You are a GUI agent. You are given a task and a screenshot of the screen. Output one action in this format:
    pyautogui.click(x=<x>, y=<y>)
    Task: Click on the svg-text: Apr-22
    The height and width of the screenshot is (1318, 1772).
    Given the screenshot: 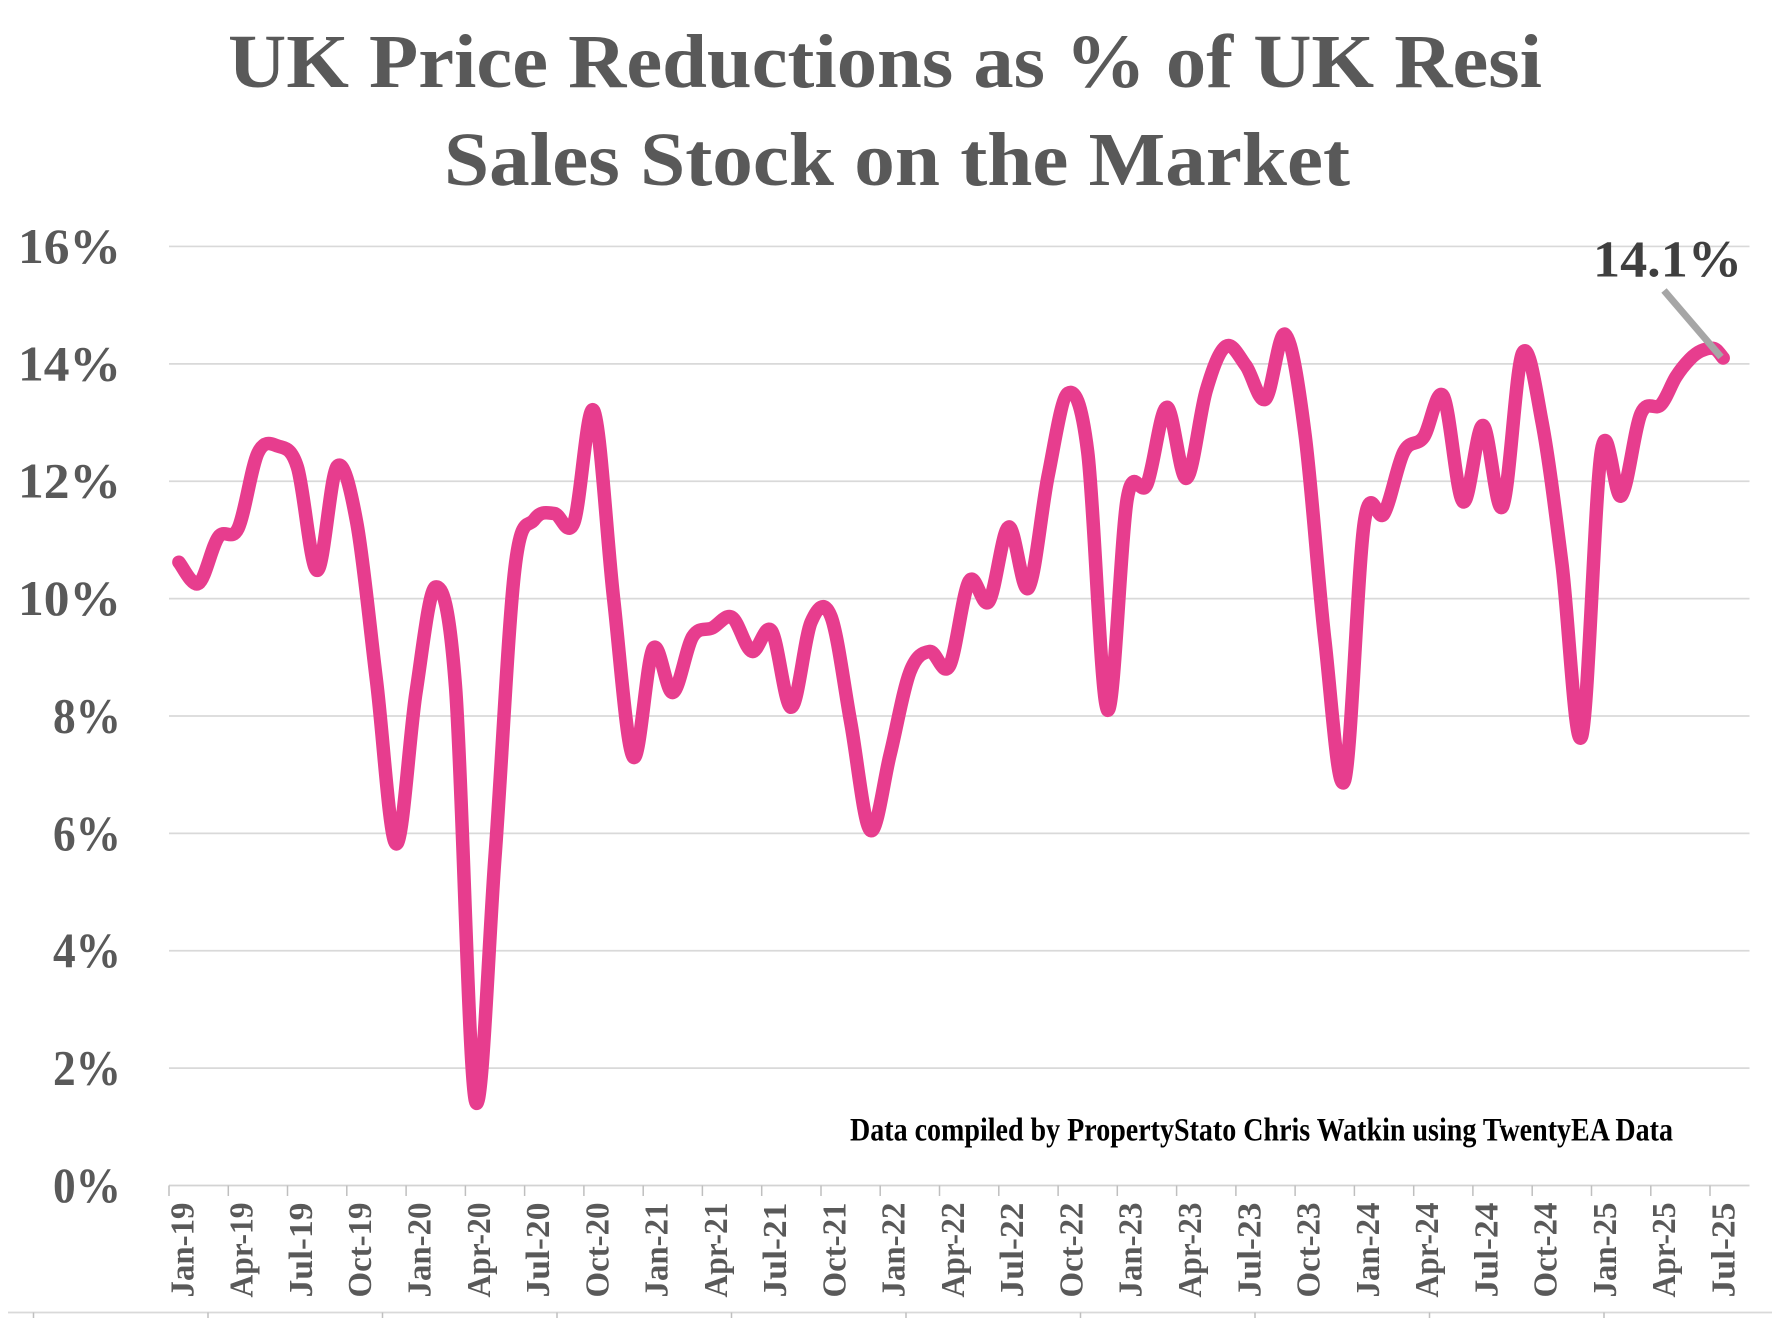 What is the action you would take?
    pyautogui.click(x=953, y=1250)
    